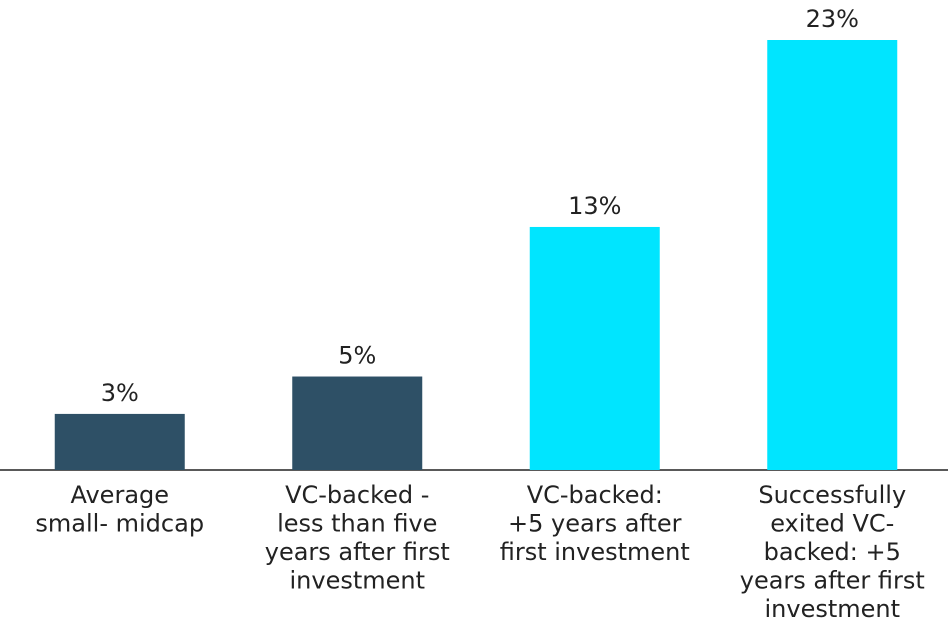 The width and height of the screenshot is (948, 625). Describe the element at coordinates (119, 495) in the screenshot. I see `x-tick-label-line: Average` at that location.